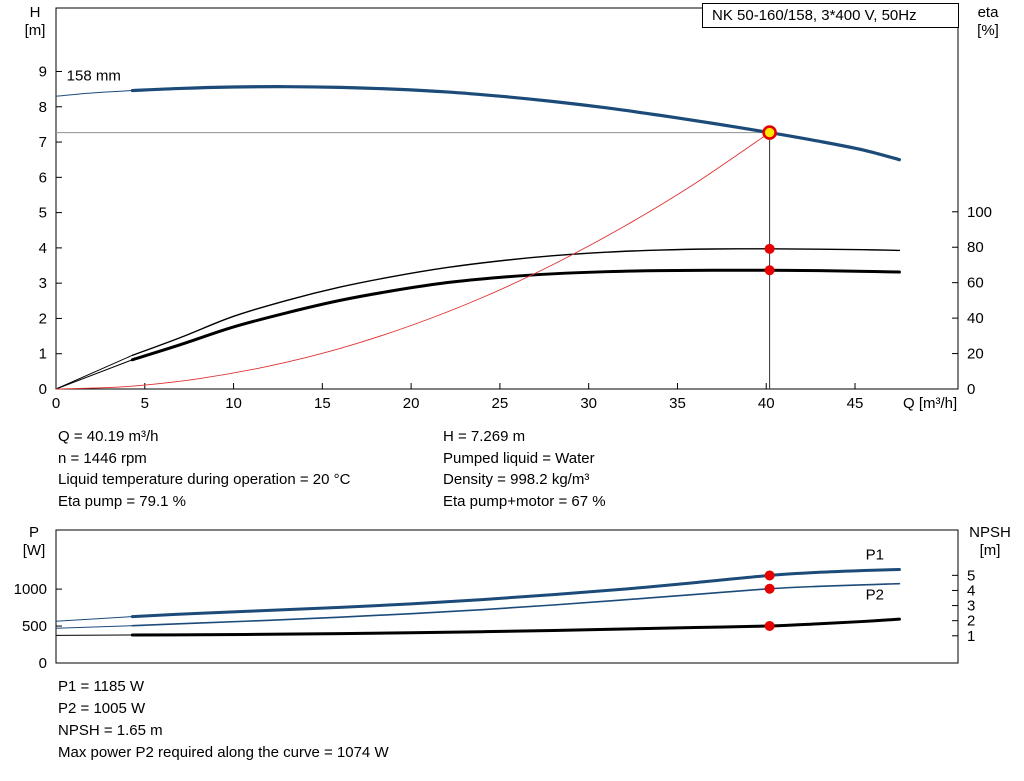  Describe the element at coordinates (519, 458) in the screenshot. I see `info-line-liquid: Pumped liquid = Water` at that location.